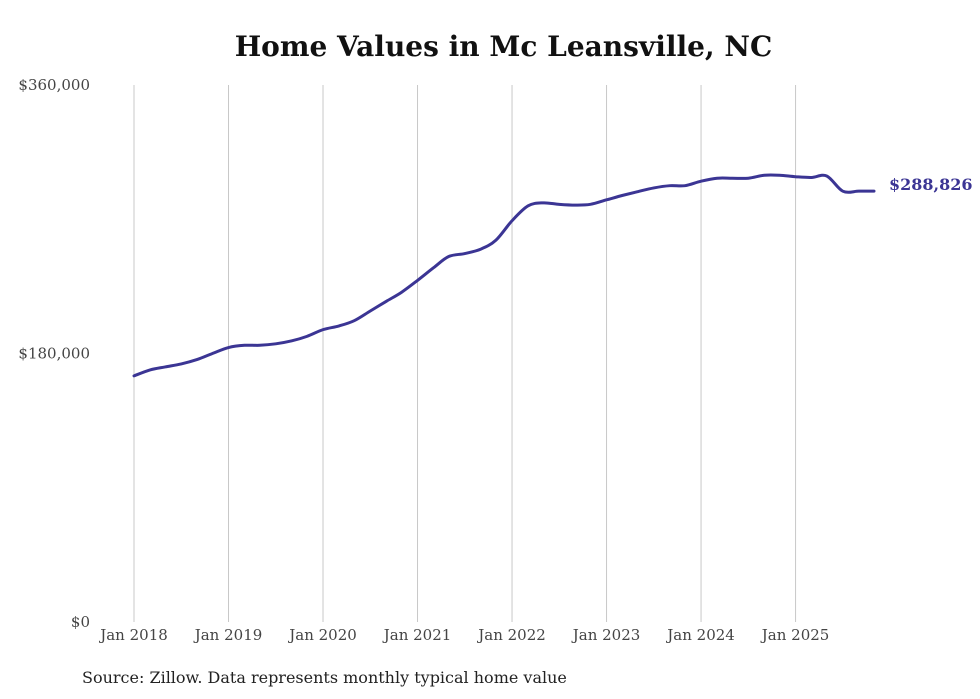 Image resolution: width=980 pixels, height=699 pixels. I want to click on x-tick-label: Jan 2022, so click(511, 635).